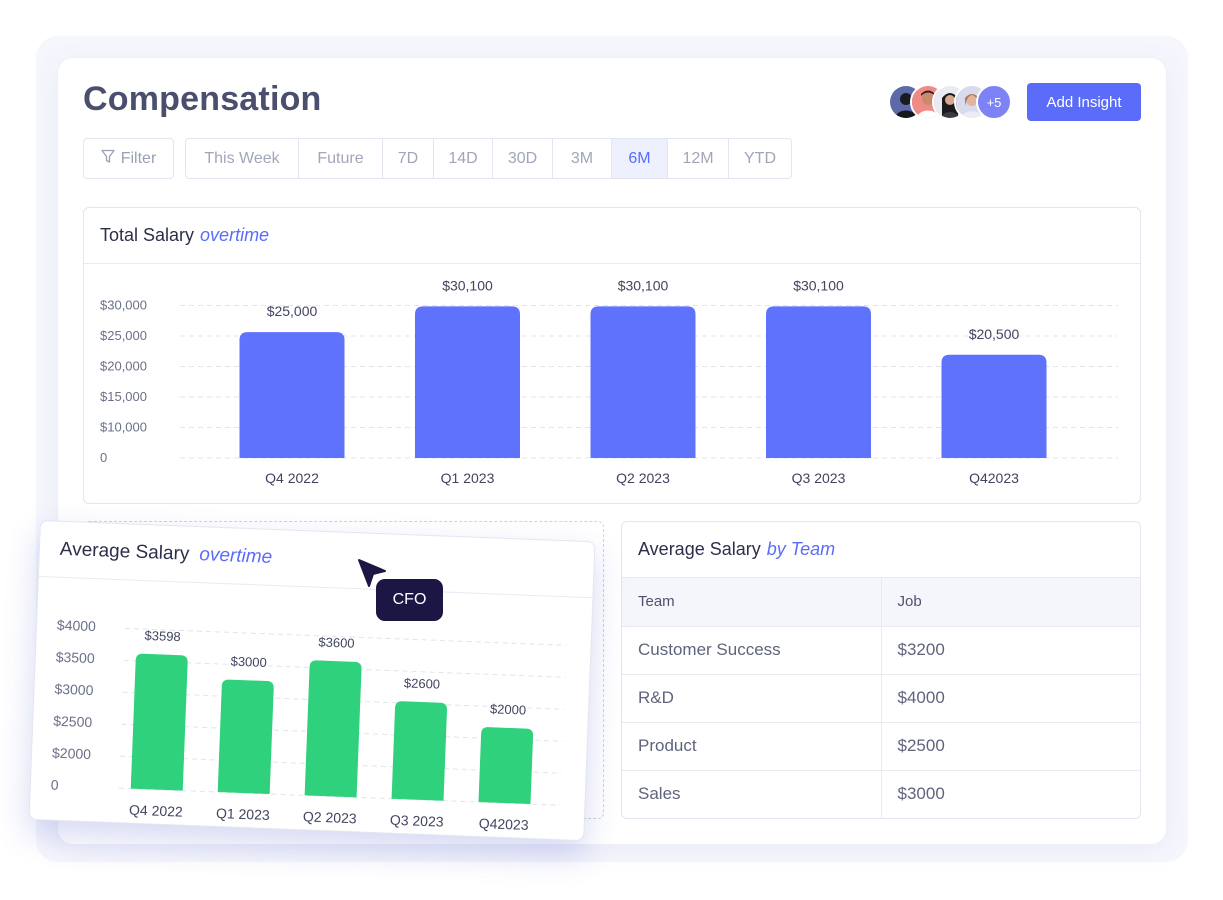 Image resolution: width=1223 pixels, height=900 pixels. I want to click on bar-value-label: $3600, so click(336, 642).